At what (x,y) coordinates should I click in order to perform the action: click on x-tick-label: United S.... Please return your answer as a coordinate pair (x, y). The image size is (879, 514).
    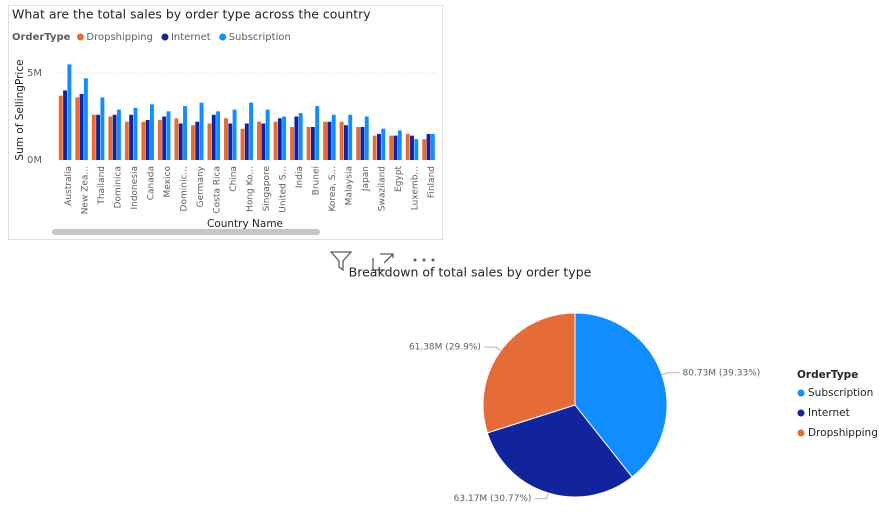
    Looking at the image, I should click on (284, 189).